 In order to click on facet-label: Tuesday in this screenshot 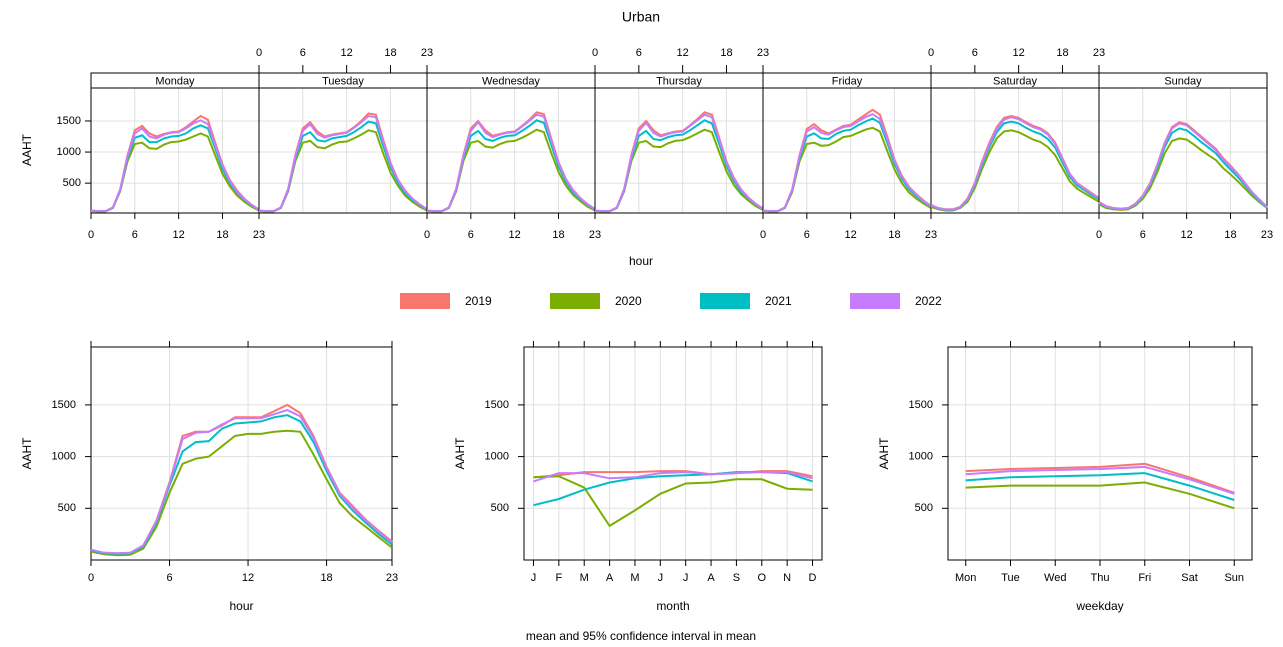, I will do `click(343, 81)`.